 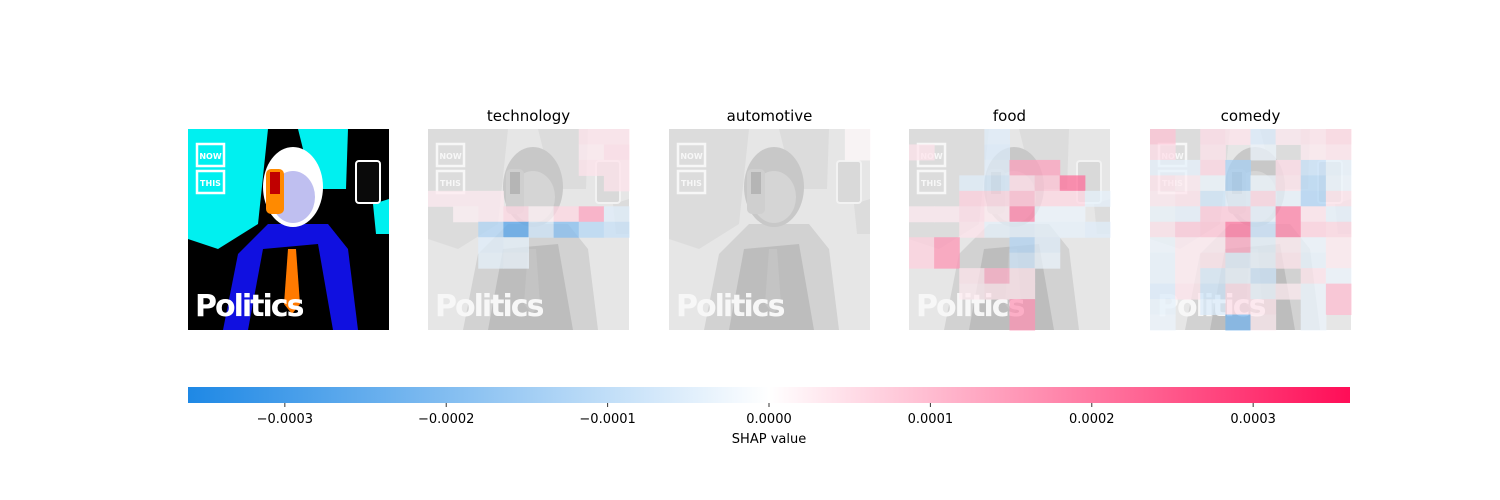 I want to click on logo-this-text: THIS, so click(x=450, y=183).